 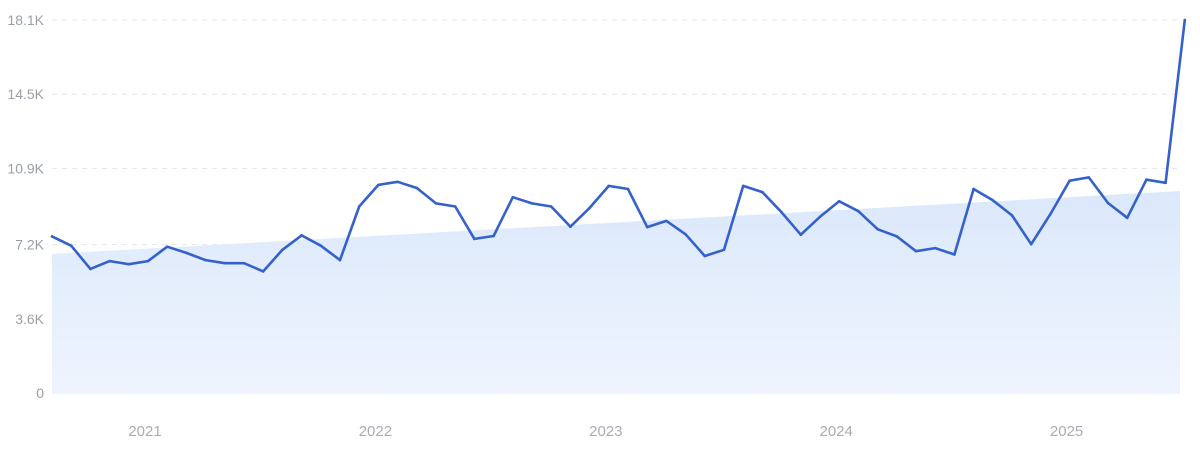 What do you see at coordinates (29, 245) in the screenshot?
I see `y-tick-label: 7.2K` at bounding box center [29, 245].